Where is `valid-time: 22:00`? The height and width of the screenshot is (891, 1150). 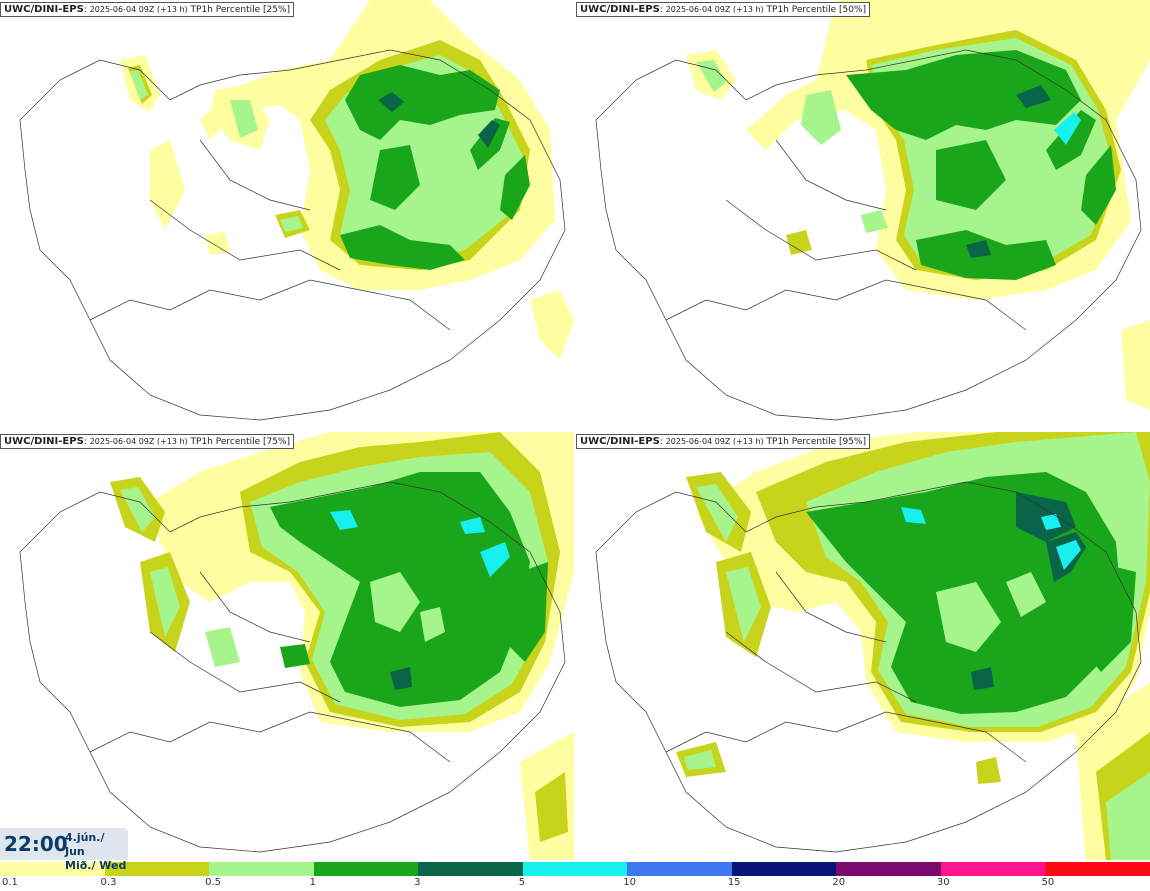
valid-time: 22:00 is located at coordinates (36, 844).